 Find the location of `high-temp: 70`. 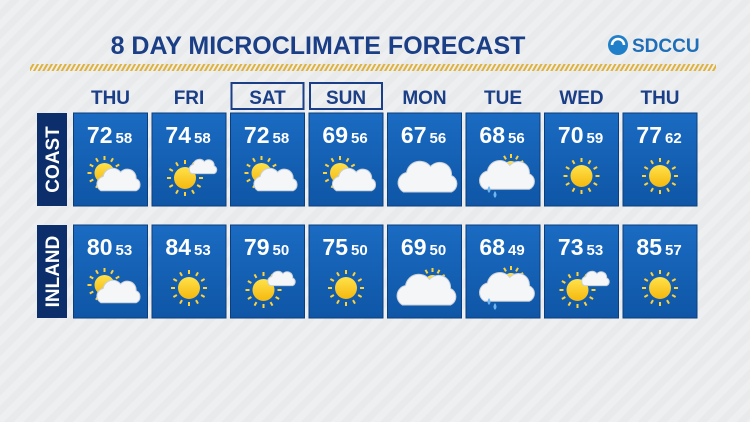

high-temp: 70 is located at coordinates (571, 135).